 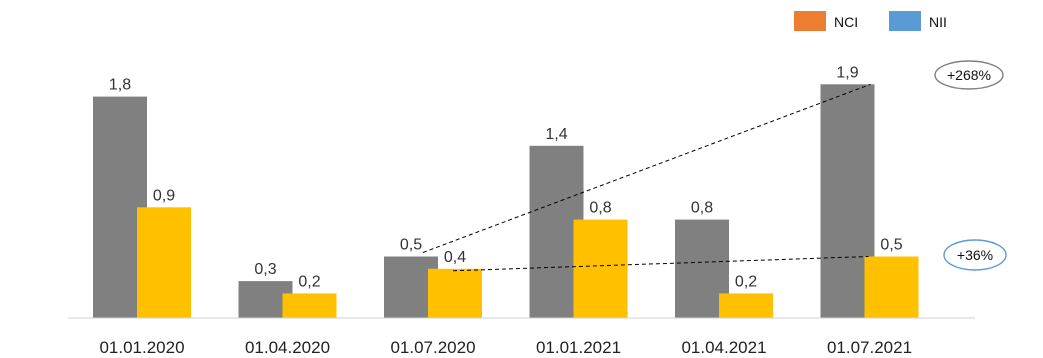 I want to click on data-label-nci-3: 1,4, so click(x=556, y=134).